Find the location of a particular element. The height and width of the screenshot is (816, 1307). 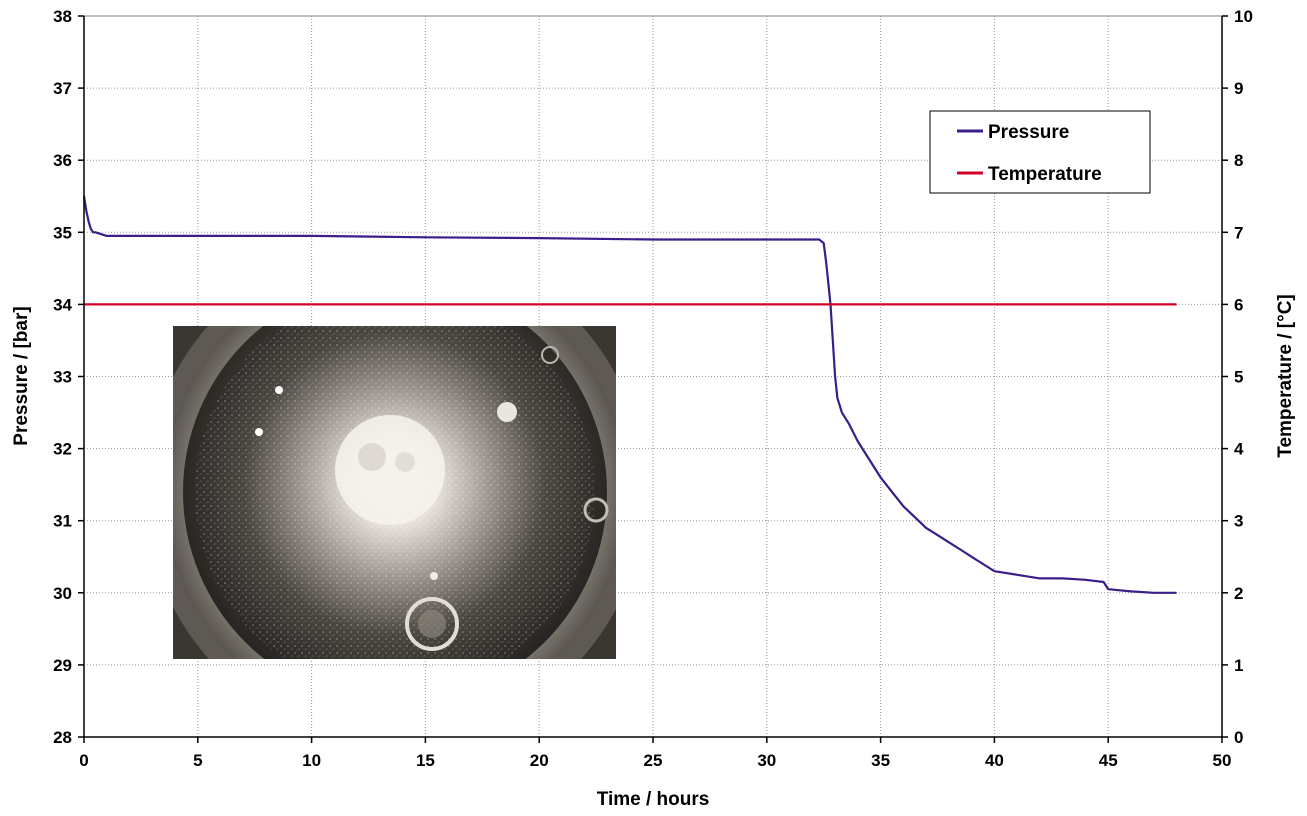

x-tick-label: 25 is located at coordinates (653, 760).